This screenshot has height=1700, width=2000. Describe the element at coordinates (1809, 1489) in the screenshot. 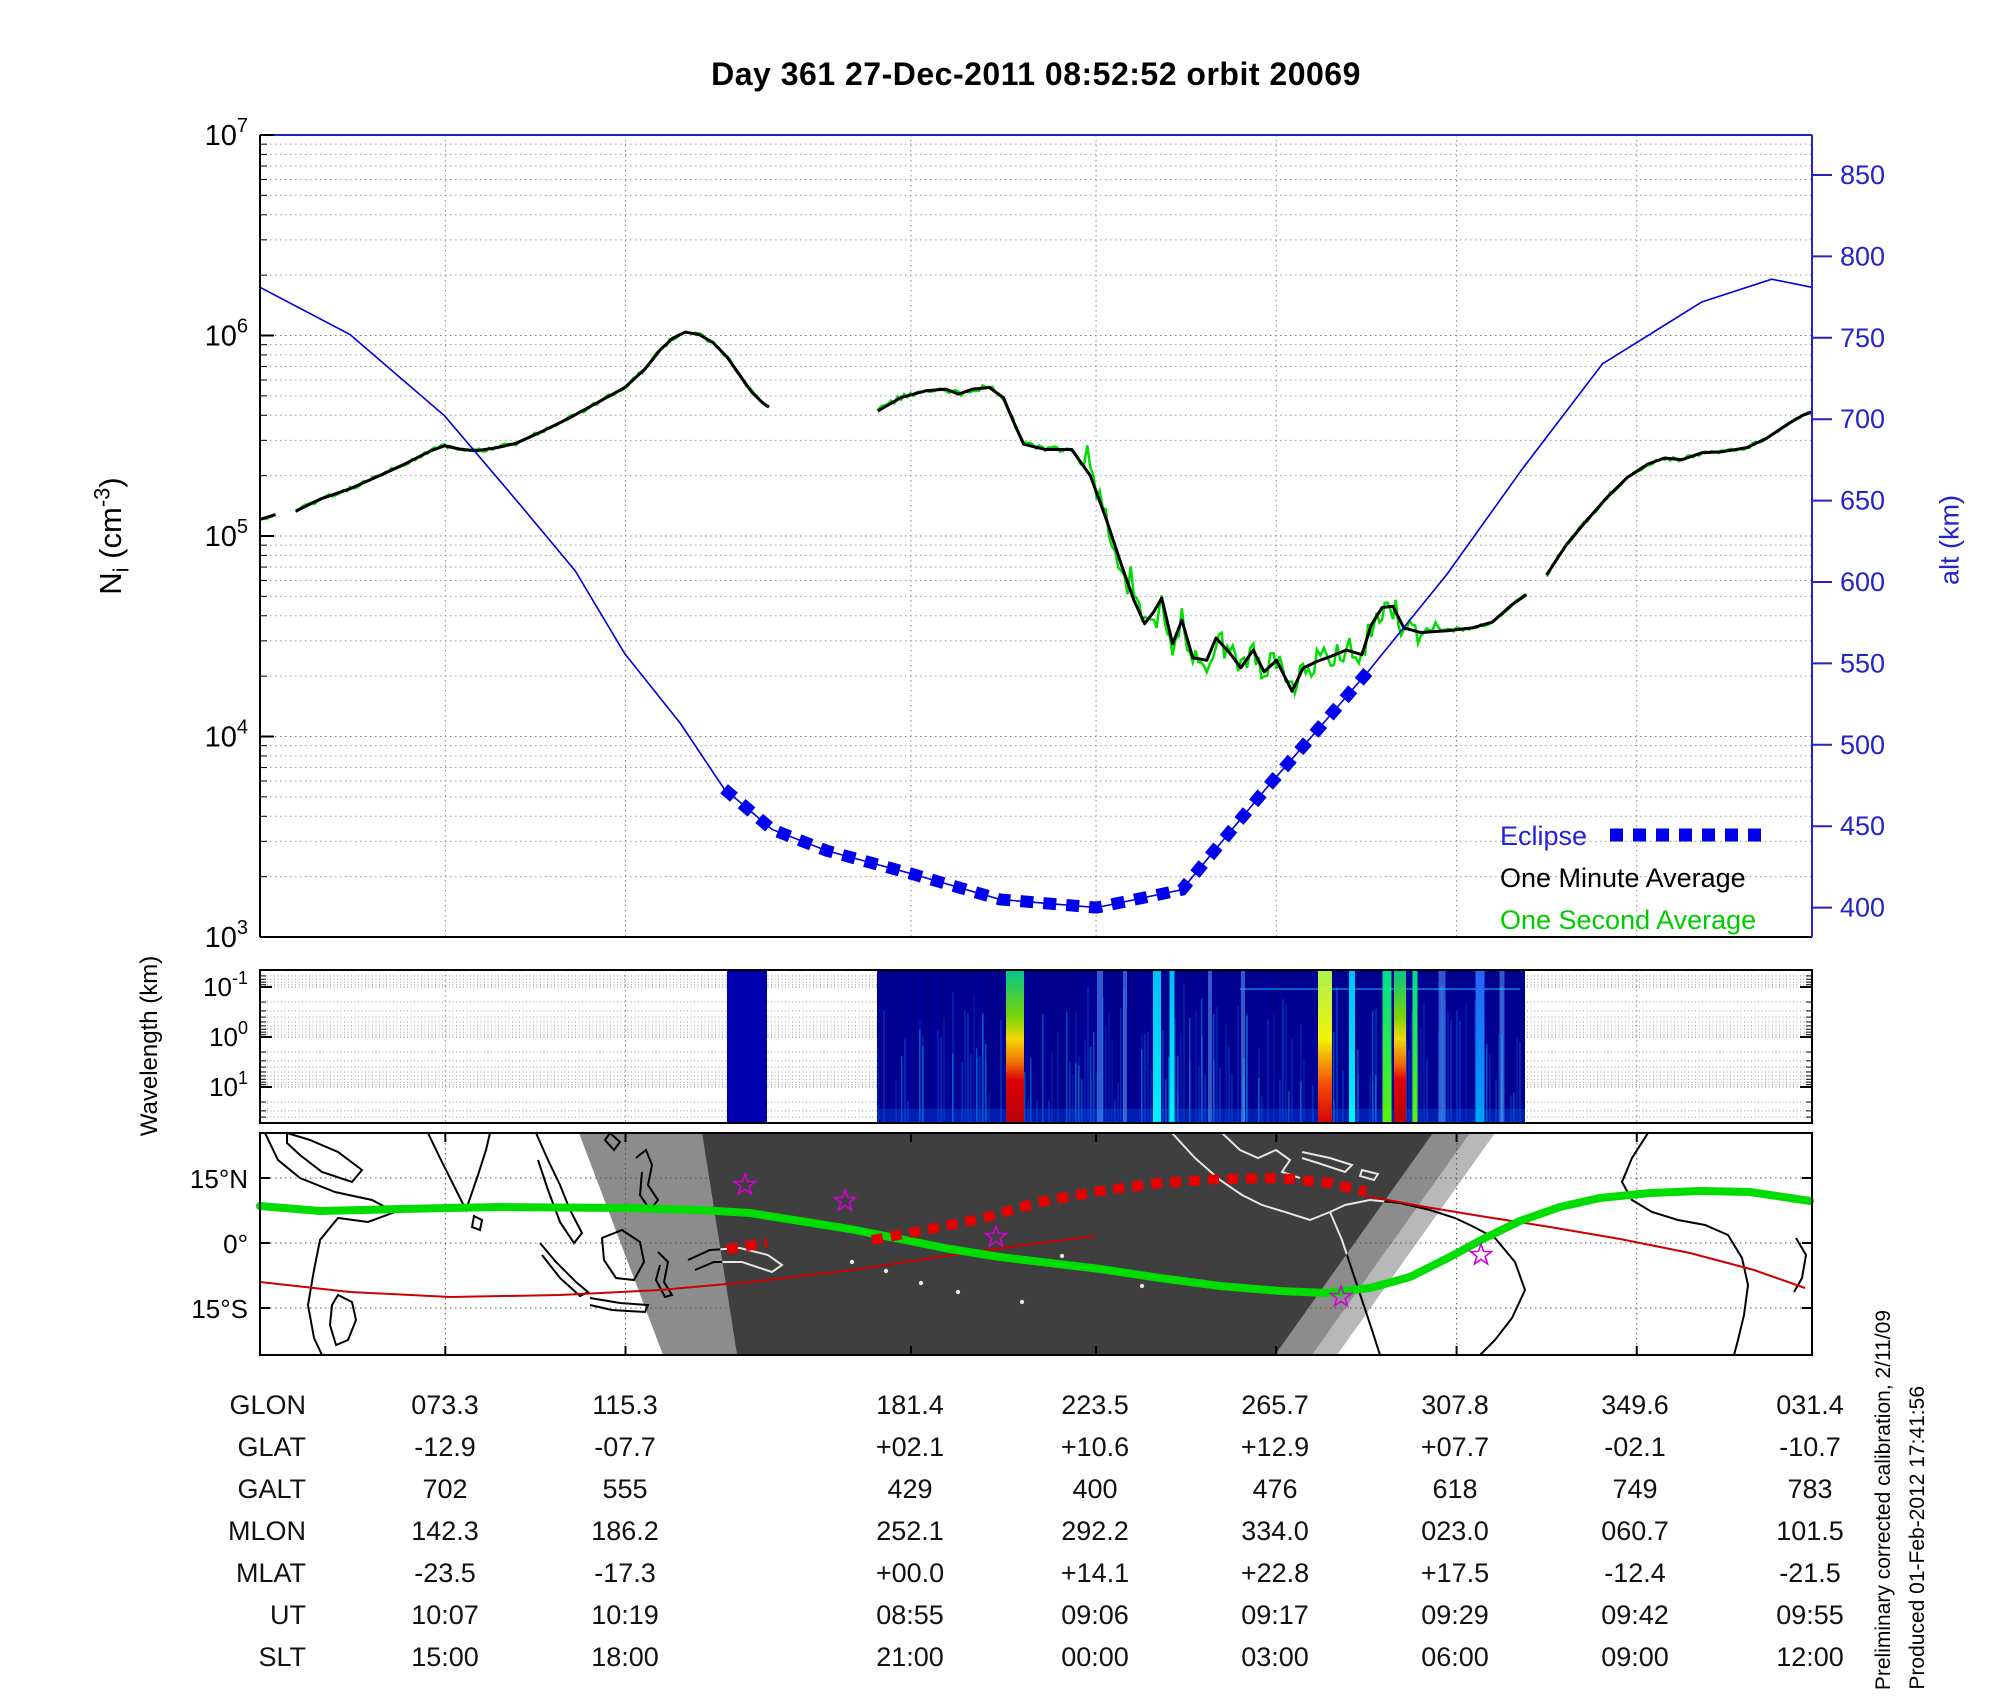

I see `table-cell: 783` at that location.